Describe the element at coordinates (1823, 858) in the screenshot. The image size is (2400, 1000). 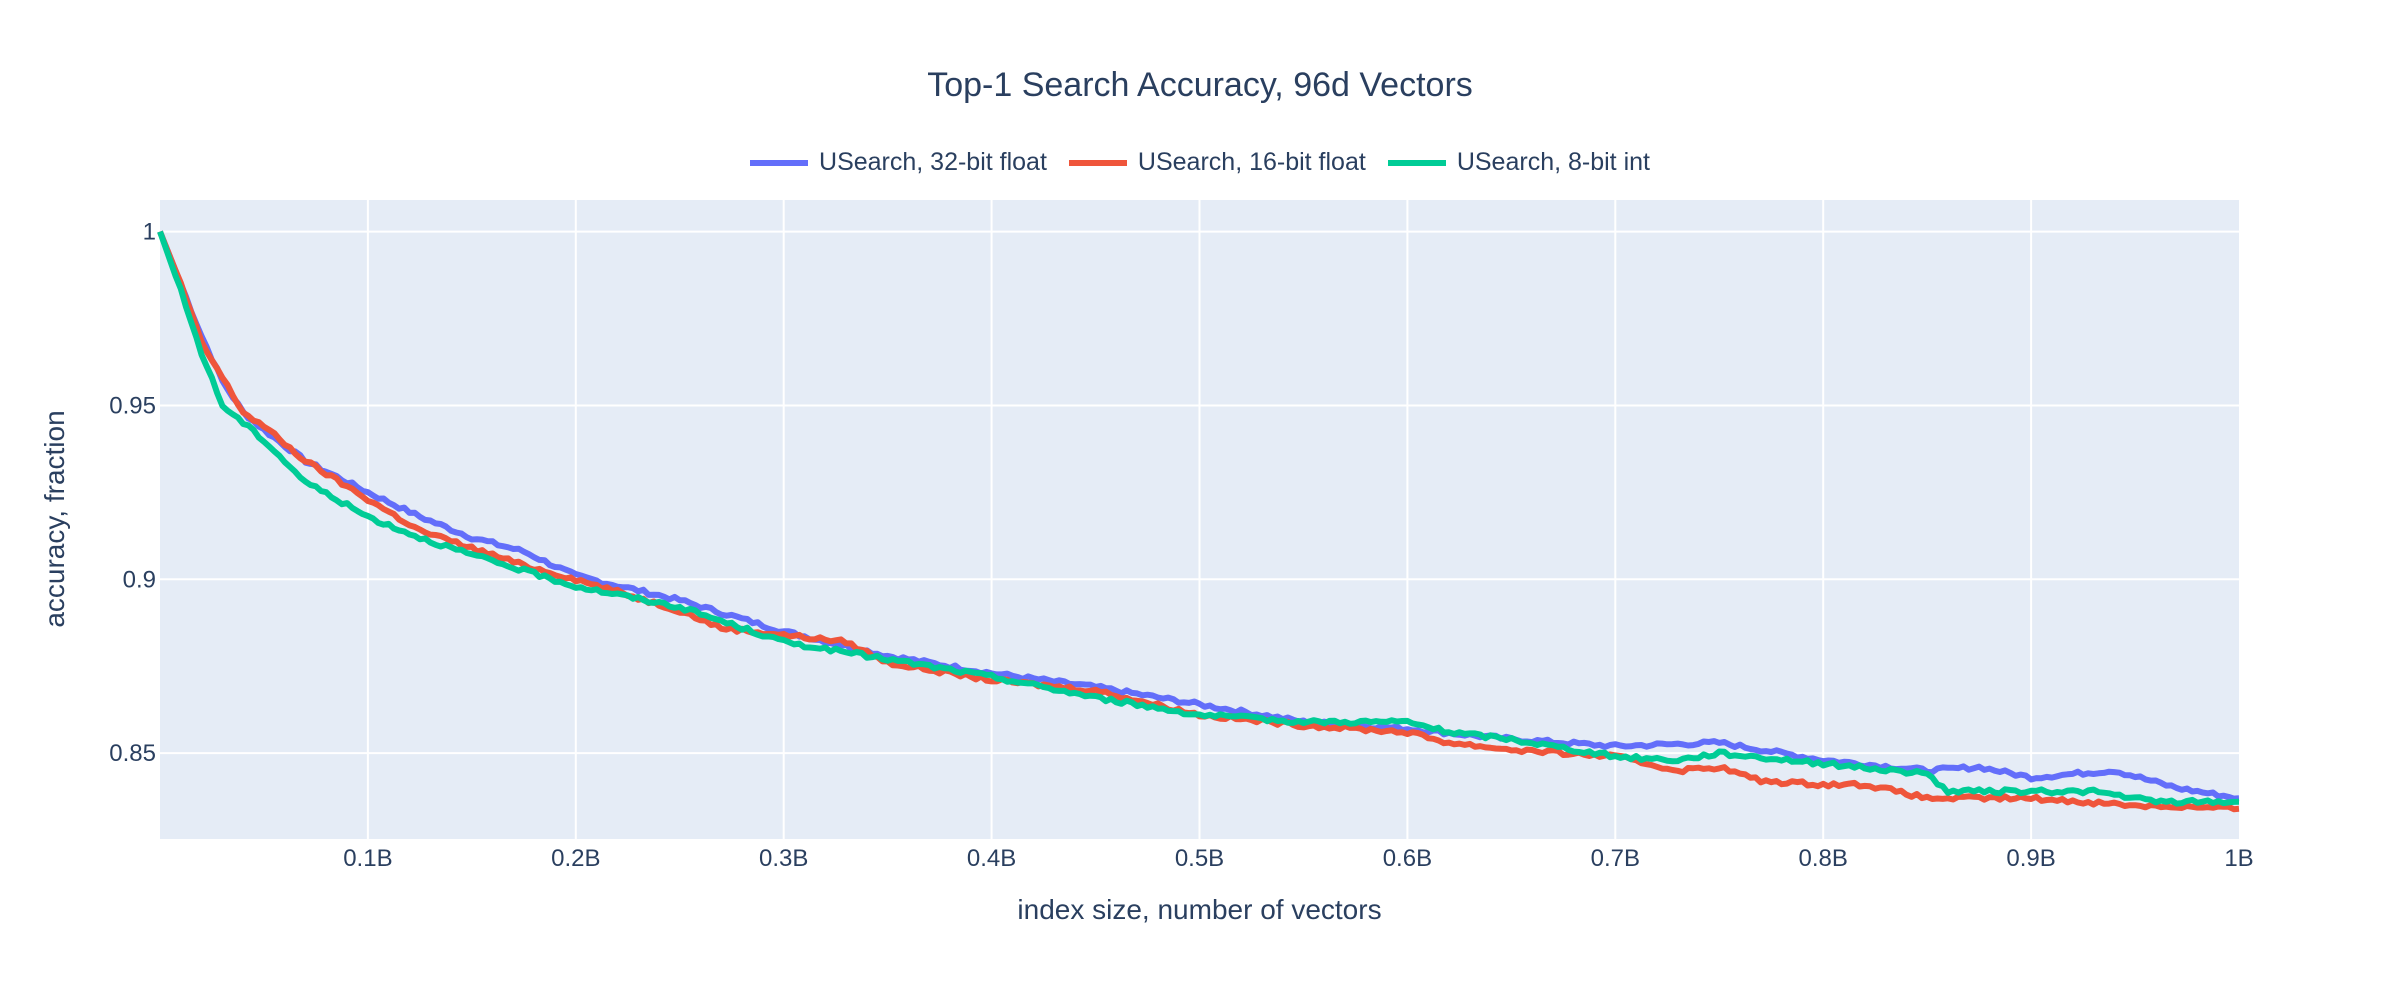
I see `x-tick-label: 0.8B` at that location.